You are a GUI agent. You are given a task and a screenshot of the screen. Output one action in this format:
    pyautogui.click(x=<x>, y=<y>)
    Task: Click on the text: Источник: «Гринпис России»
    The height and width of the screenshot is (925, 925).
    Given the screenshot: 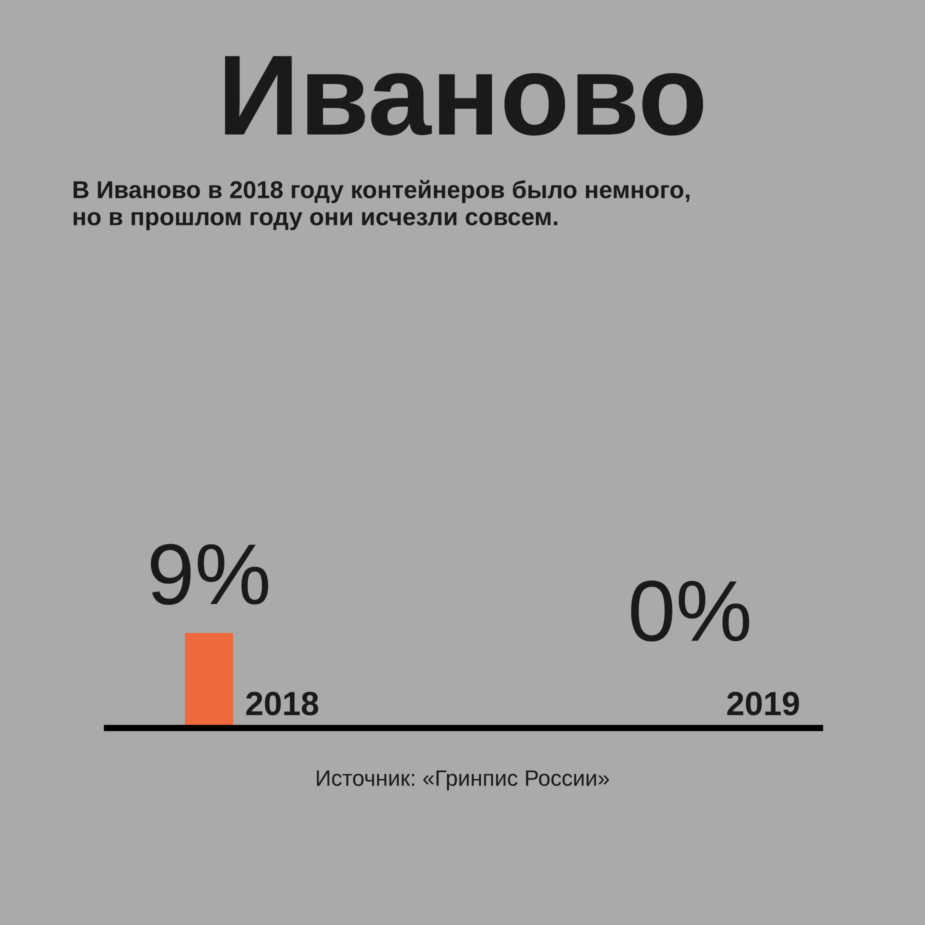 What is the action you would take?
    pyautogui.click(x=462, y=780)
    